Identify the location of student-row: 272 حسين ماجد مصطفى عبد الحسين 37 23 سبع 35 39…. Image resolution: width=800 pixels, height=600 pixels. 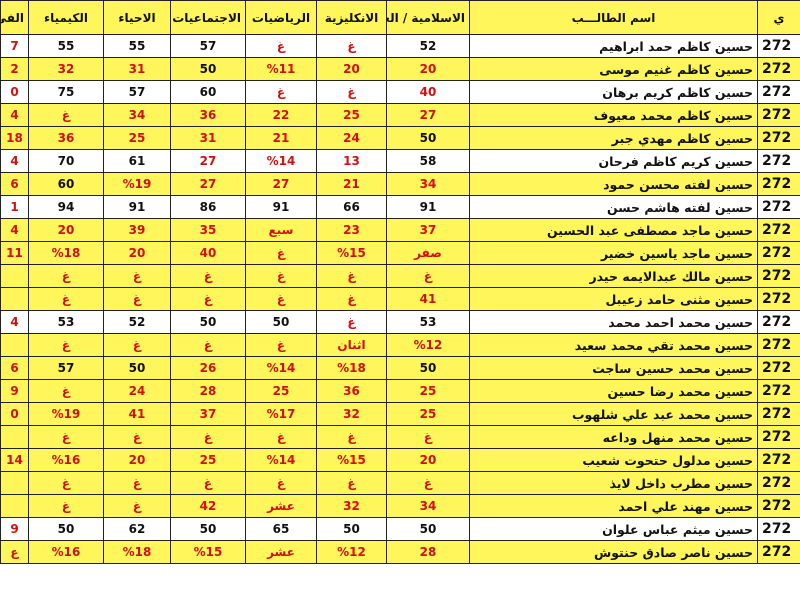
(400, 230).